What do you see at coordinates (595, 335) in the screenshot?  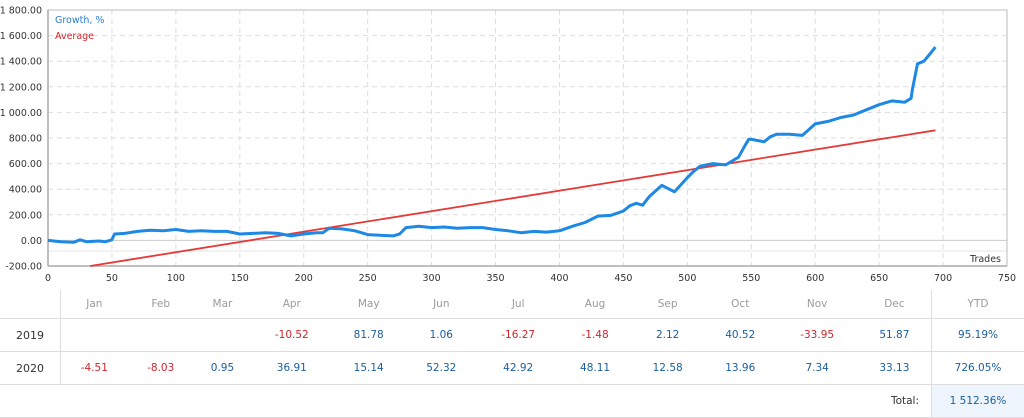 I see `month-value-cell: -1.48` at bounding box center [595, 335].